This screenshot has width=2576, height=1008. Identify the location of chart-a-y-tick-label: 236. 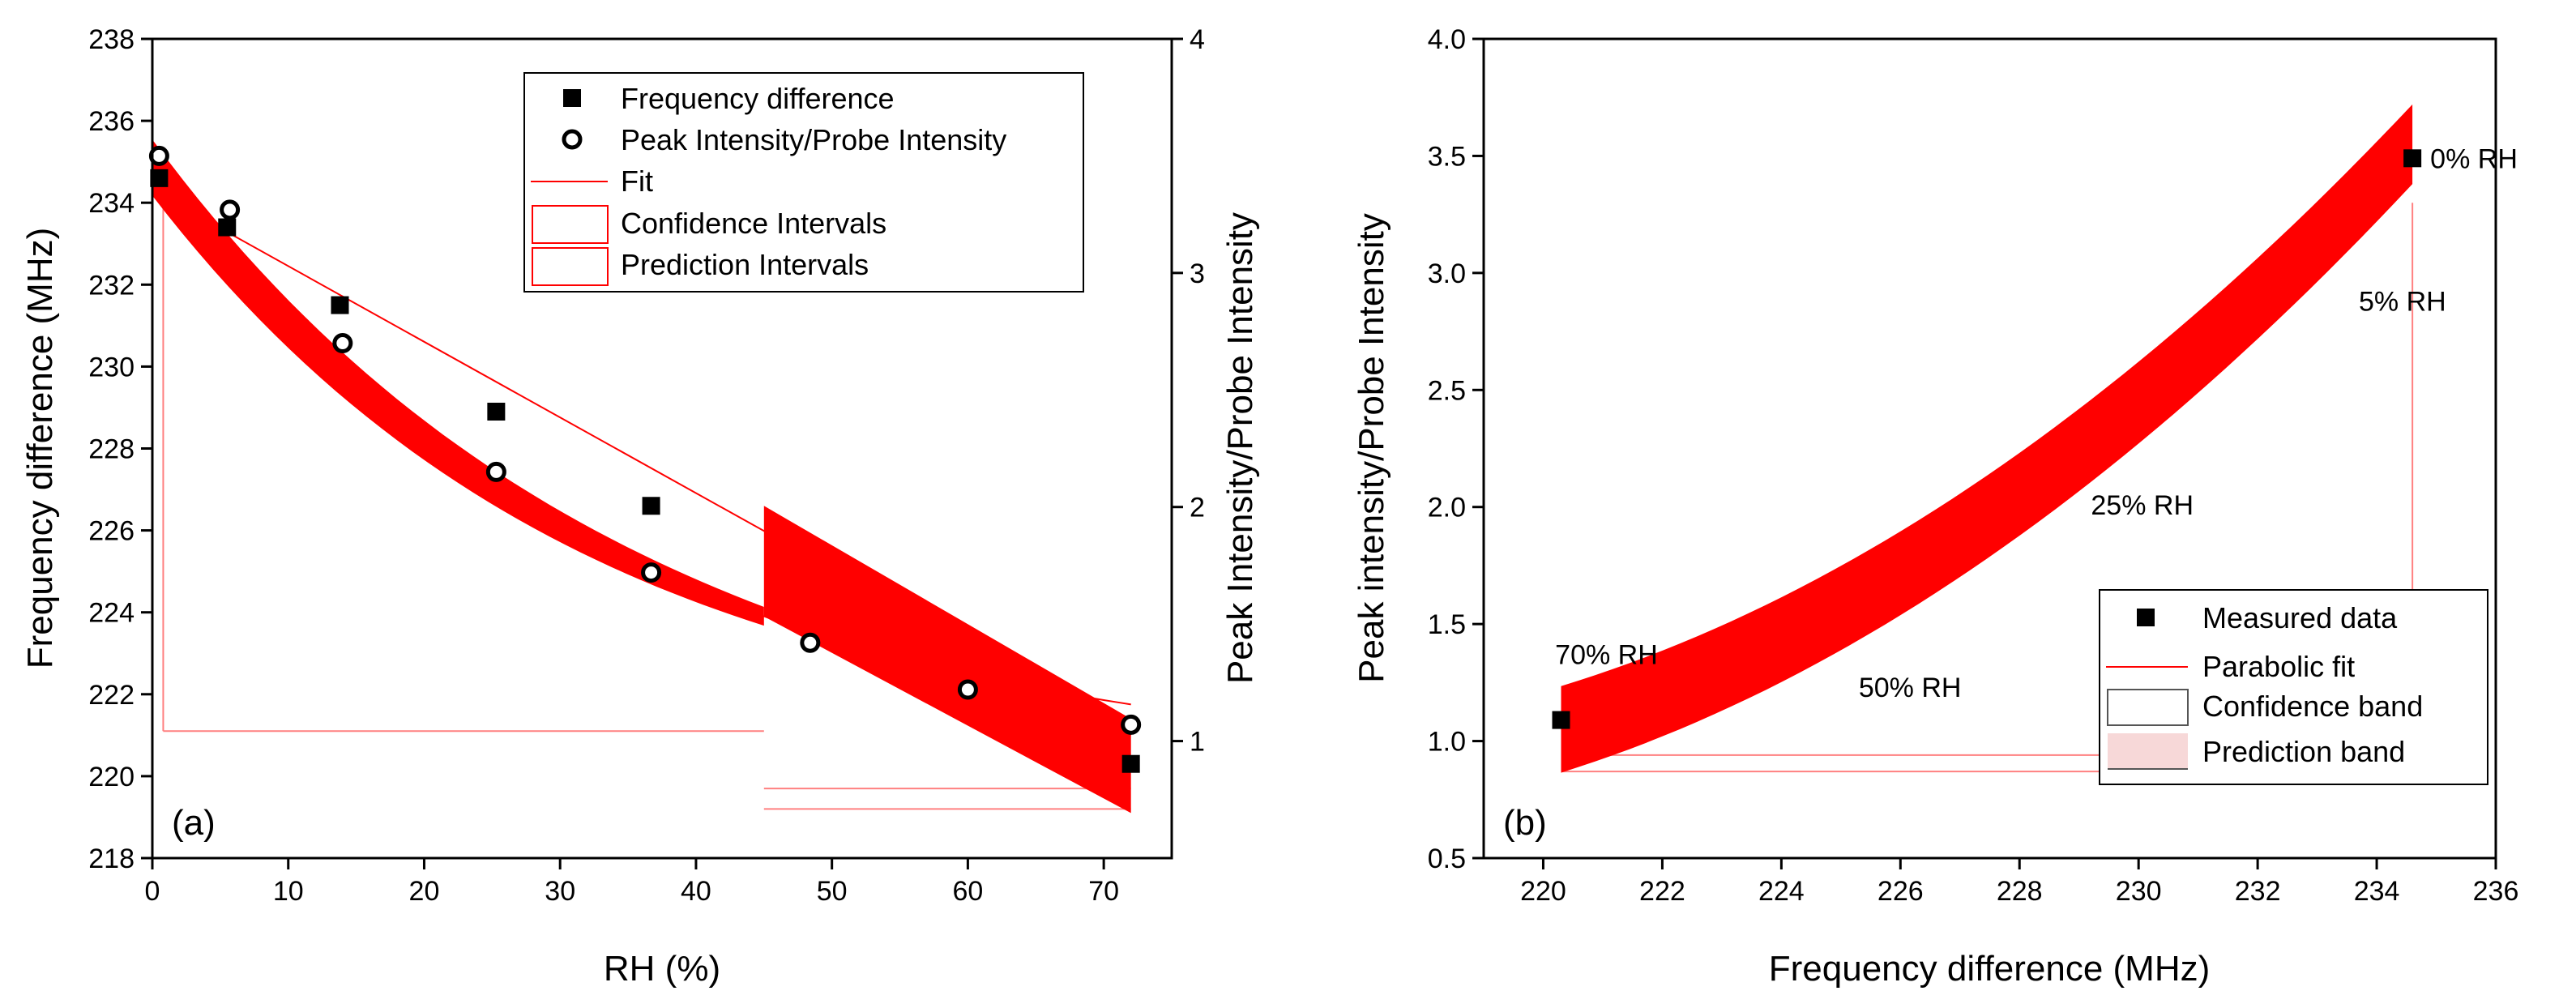
(111, 122).